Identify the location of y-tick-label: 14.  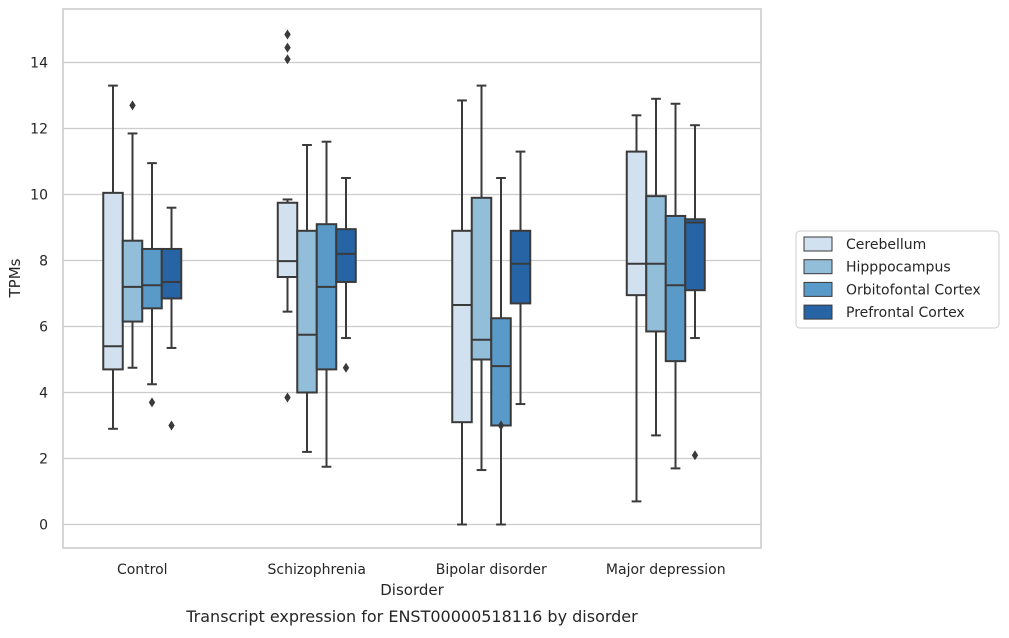
(39, 64).